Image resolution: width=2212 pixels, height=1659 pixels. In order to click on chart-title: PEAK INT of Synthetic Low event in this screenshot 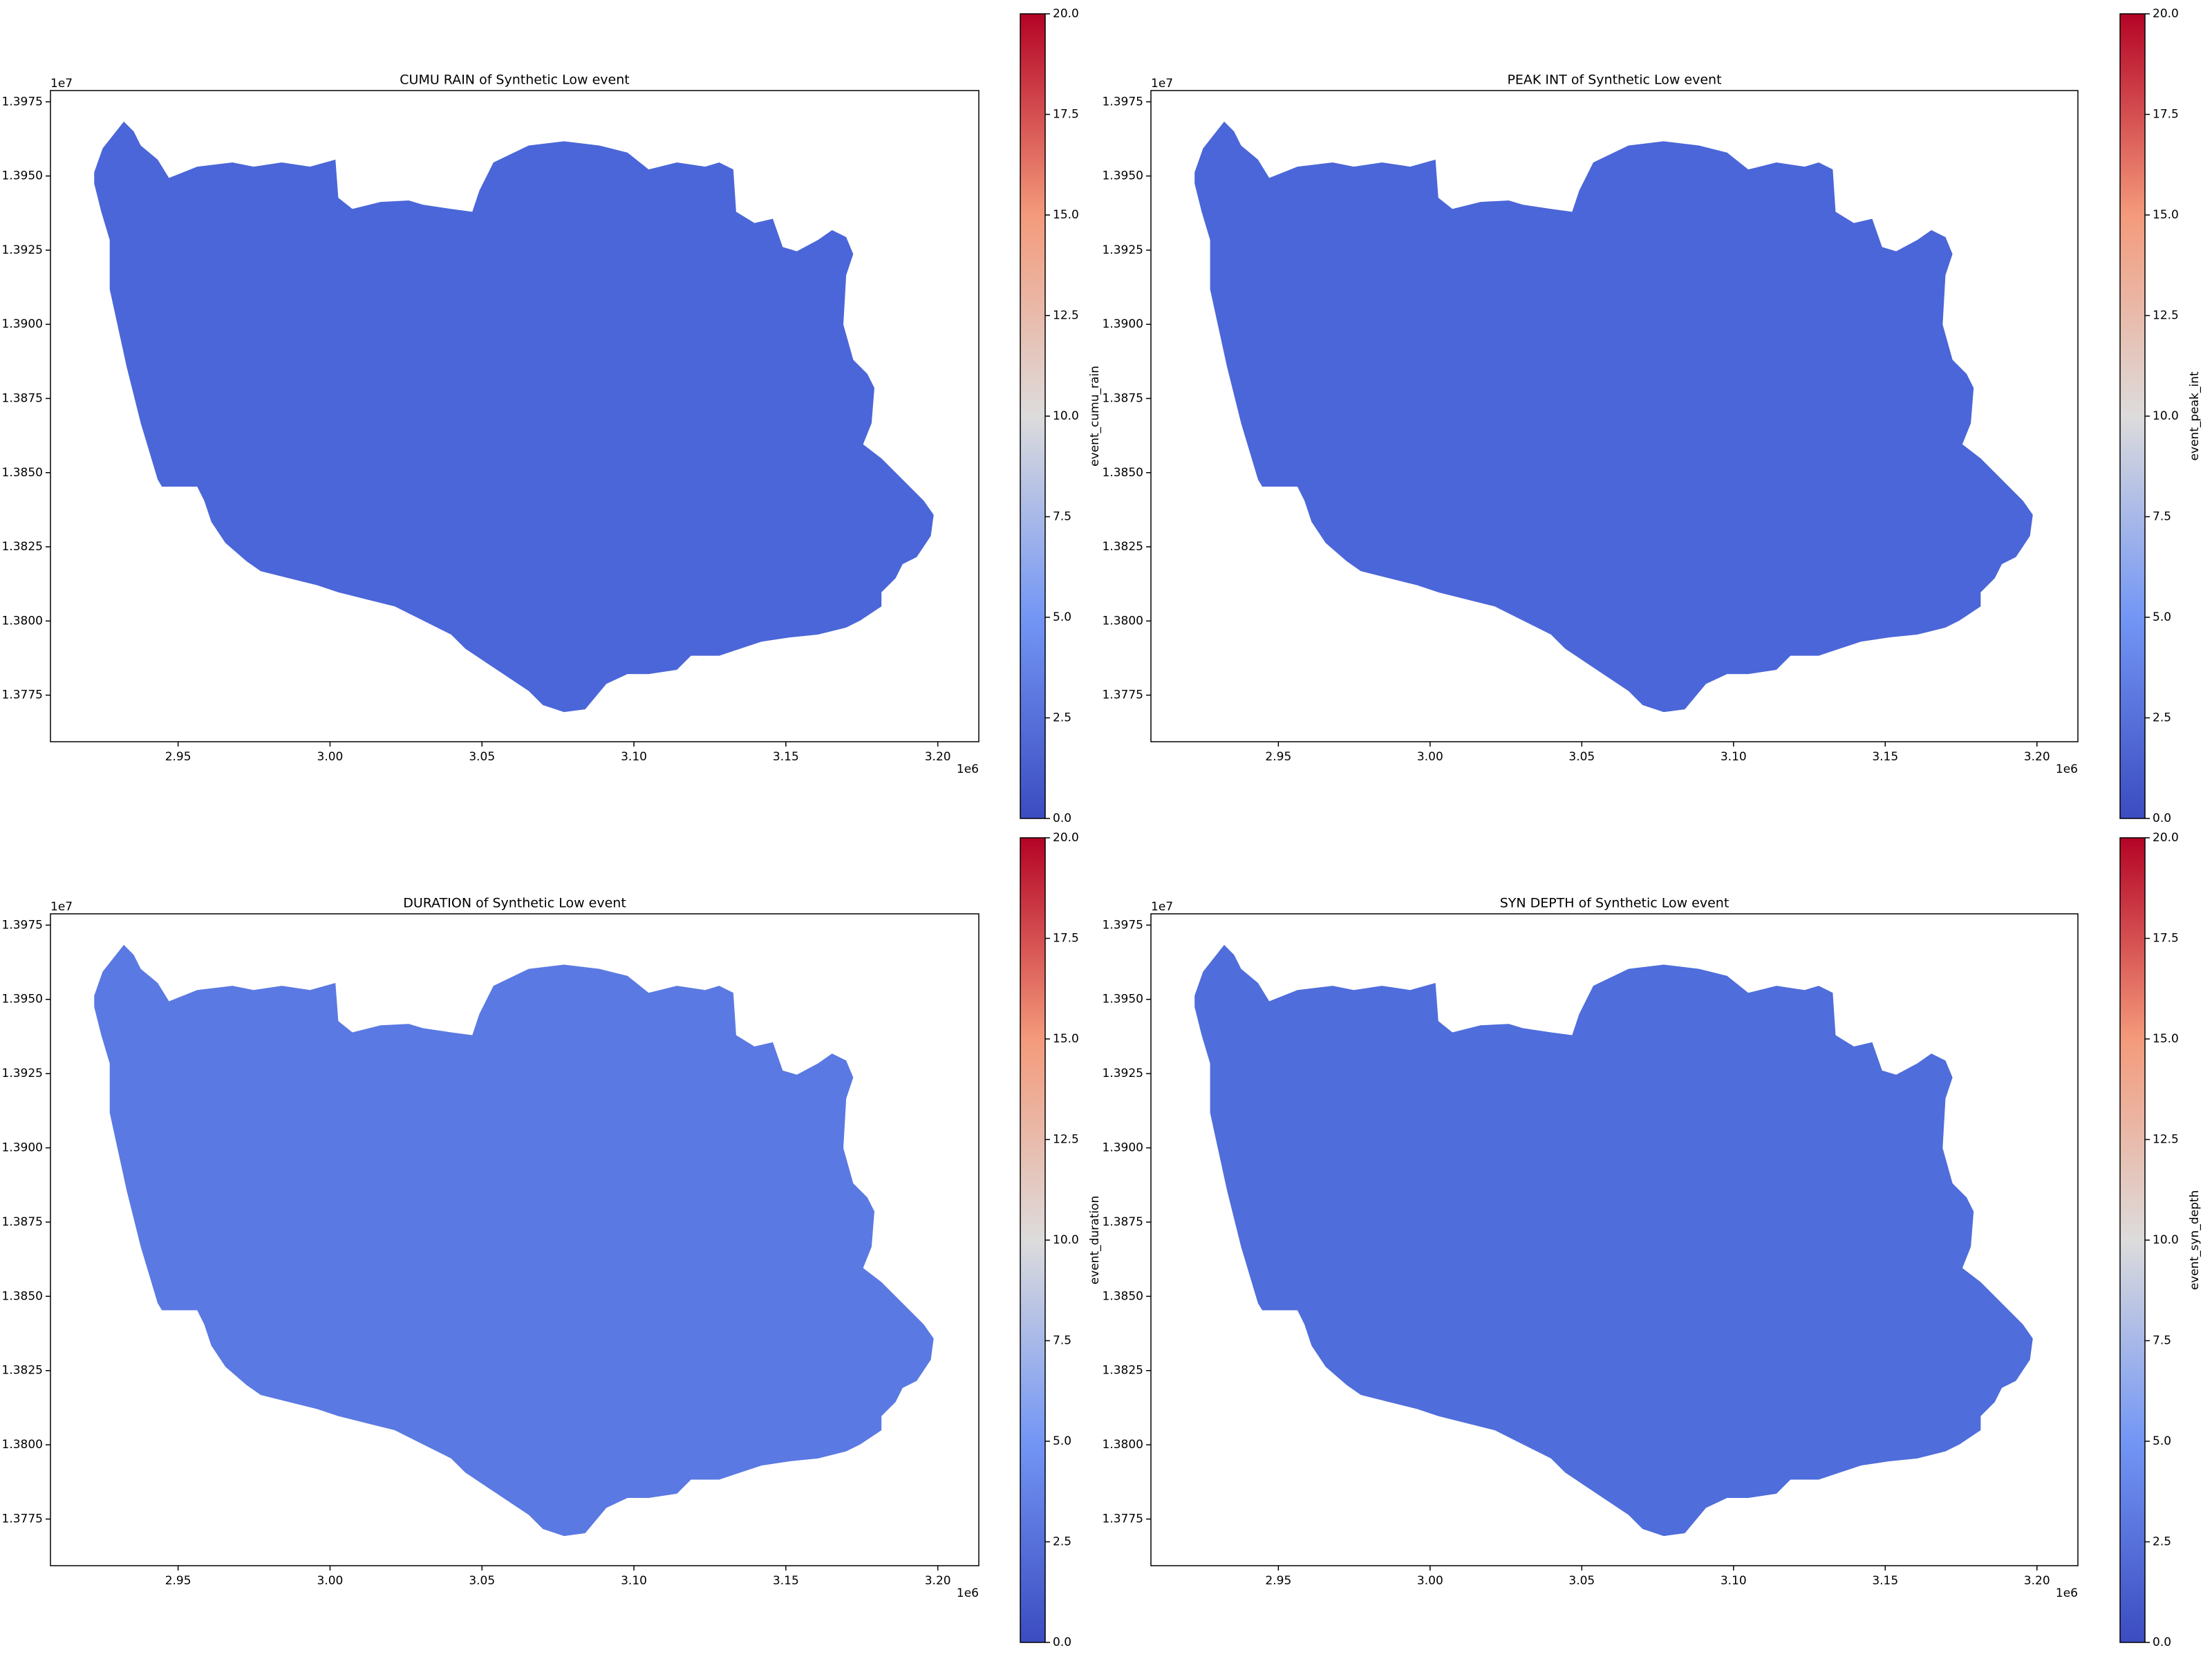, I will do `click(1614, 80)`.